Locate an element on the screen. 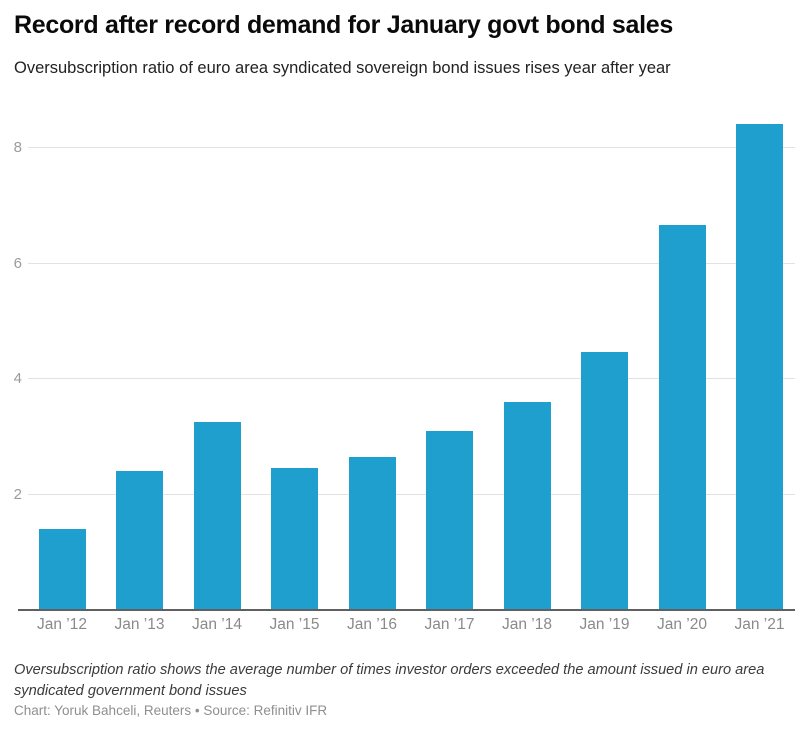 The width and height of the screenshot is (800, 742). x-tick-label-jan-21: Jan ’21 is located at coordinates (759, 624).